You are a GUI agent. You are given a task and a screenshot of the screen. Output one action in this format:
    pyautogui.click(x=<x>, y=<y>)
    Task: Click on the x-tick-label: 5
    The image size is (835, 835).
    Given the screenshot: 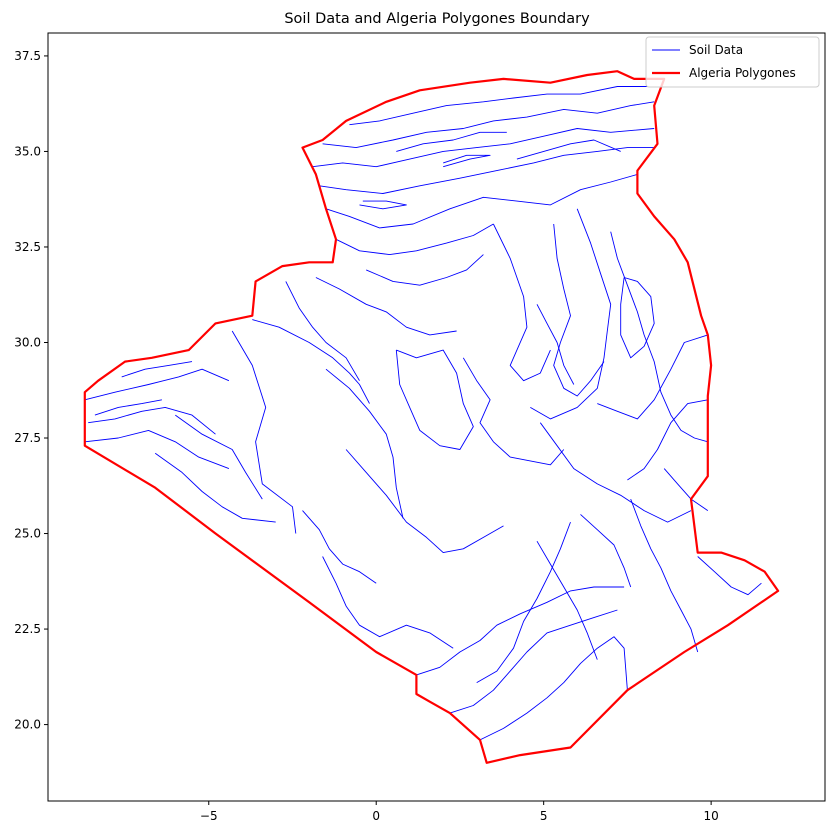 What is the action you would take?
    pyautogui.click(x=544, y=816)
    